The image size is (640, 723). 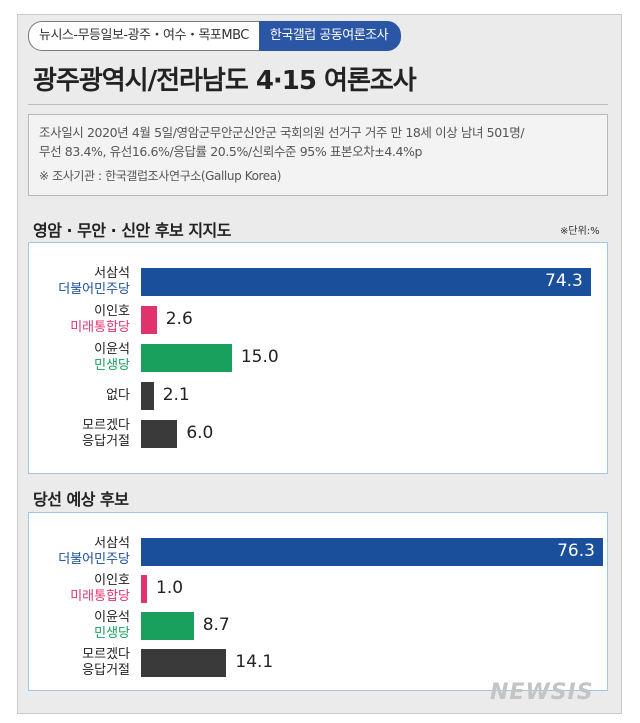 I want to click on chart-1-title: 영암 · 무안 · 신안 후보 지지도, so click(x=132, y=230).